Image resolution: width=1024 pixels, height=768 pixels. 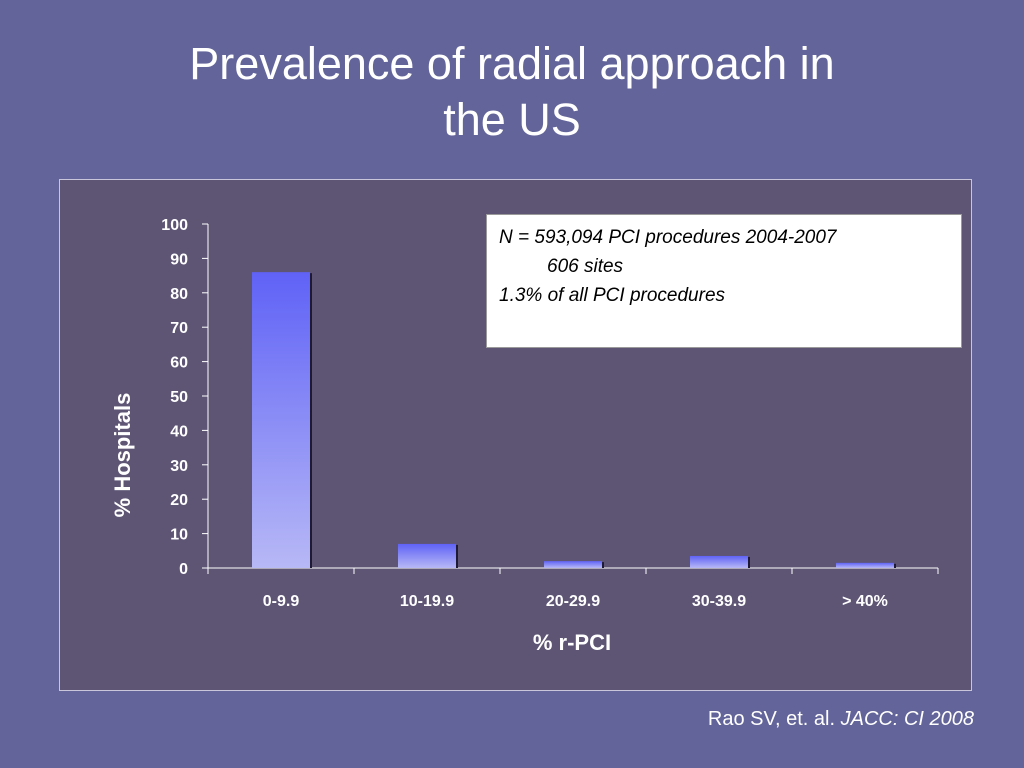 What do you see at coordinates (179, 535) in the screenshot?
I see `y-tick-label: 10` at bounding box center [179, 535].